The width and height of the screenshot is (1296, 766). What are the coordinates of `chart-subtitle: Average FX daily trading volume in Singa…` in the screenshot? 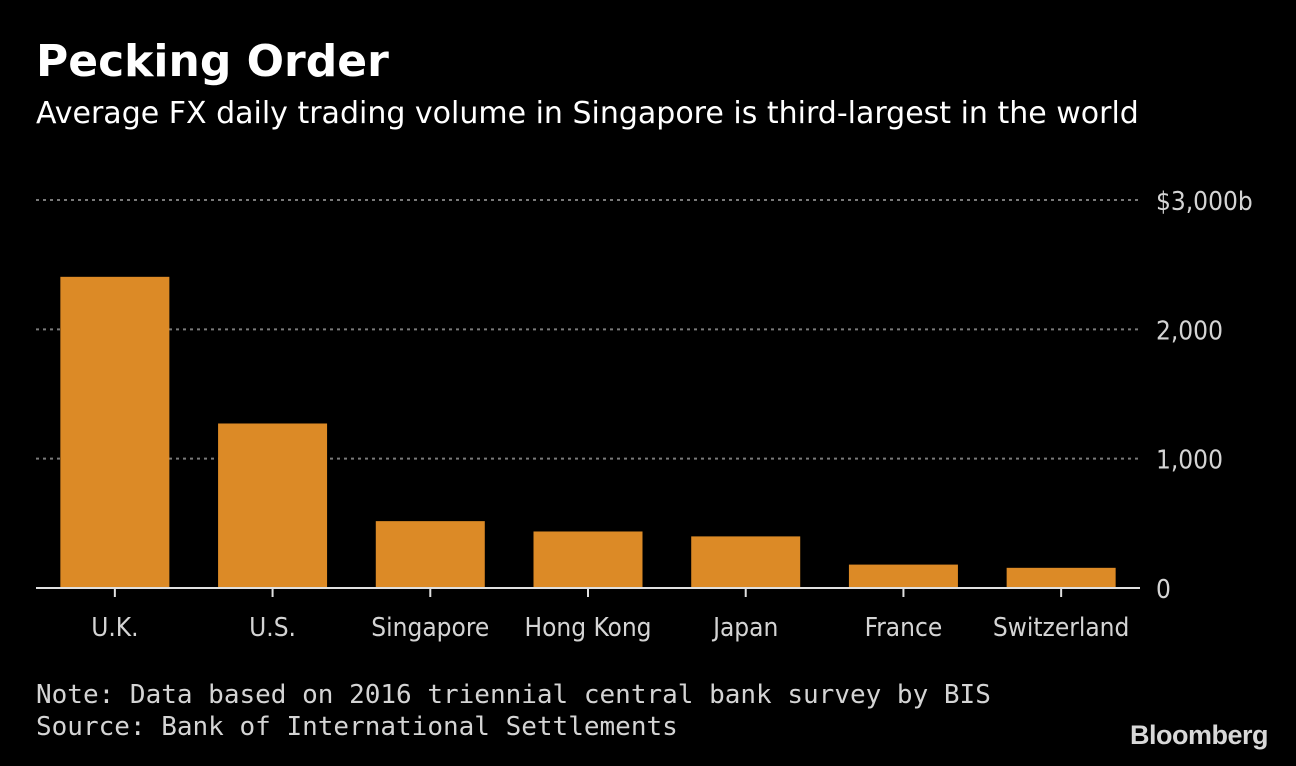 It's located at (587, 113).